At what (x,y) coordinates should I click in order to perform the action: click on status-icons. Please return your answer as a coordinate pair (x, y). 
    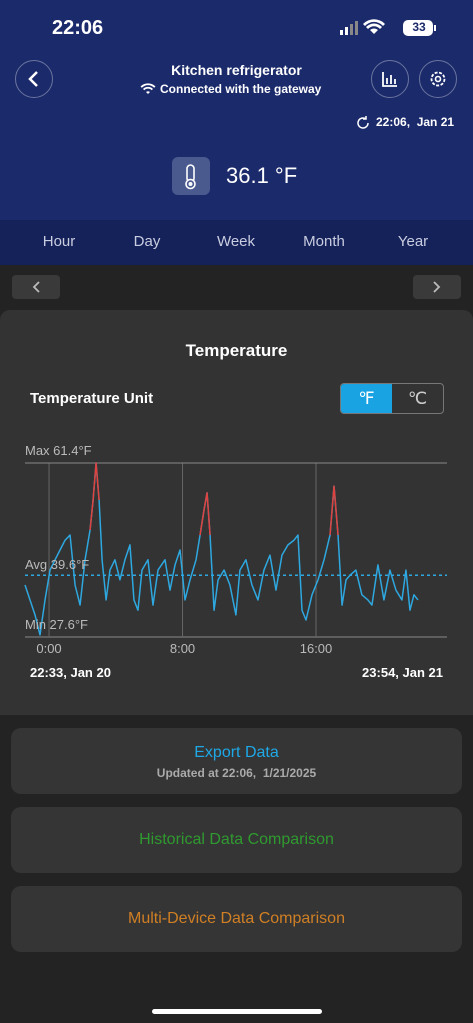
    Looking at the image, I should click on (388, 27).